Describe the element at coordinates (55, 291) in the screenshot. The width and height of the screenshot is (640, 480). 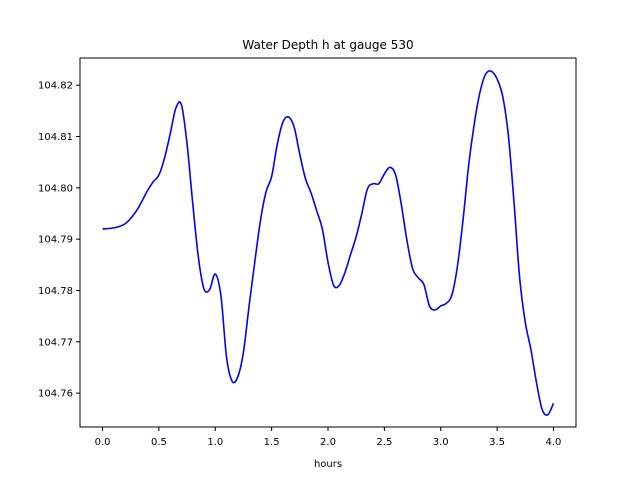
I see `y-tick-label: 104.78` at that location.